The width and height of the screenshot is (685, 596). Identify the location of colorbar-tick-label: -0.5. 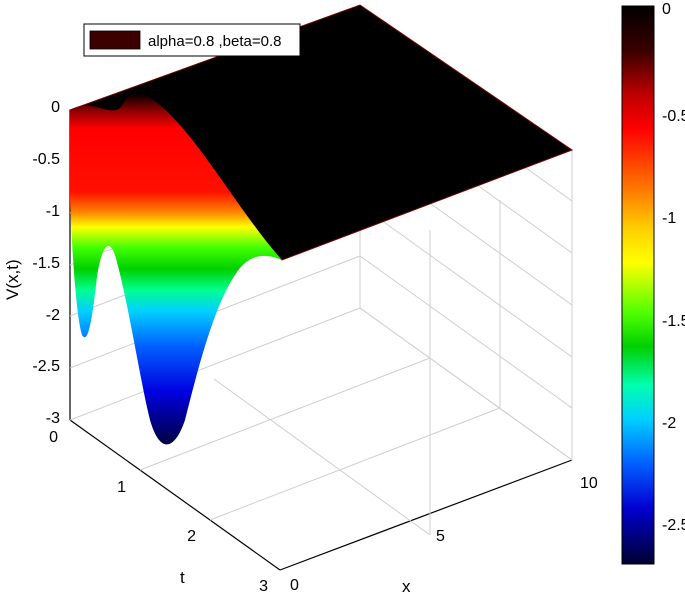
(673, 116).